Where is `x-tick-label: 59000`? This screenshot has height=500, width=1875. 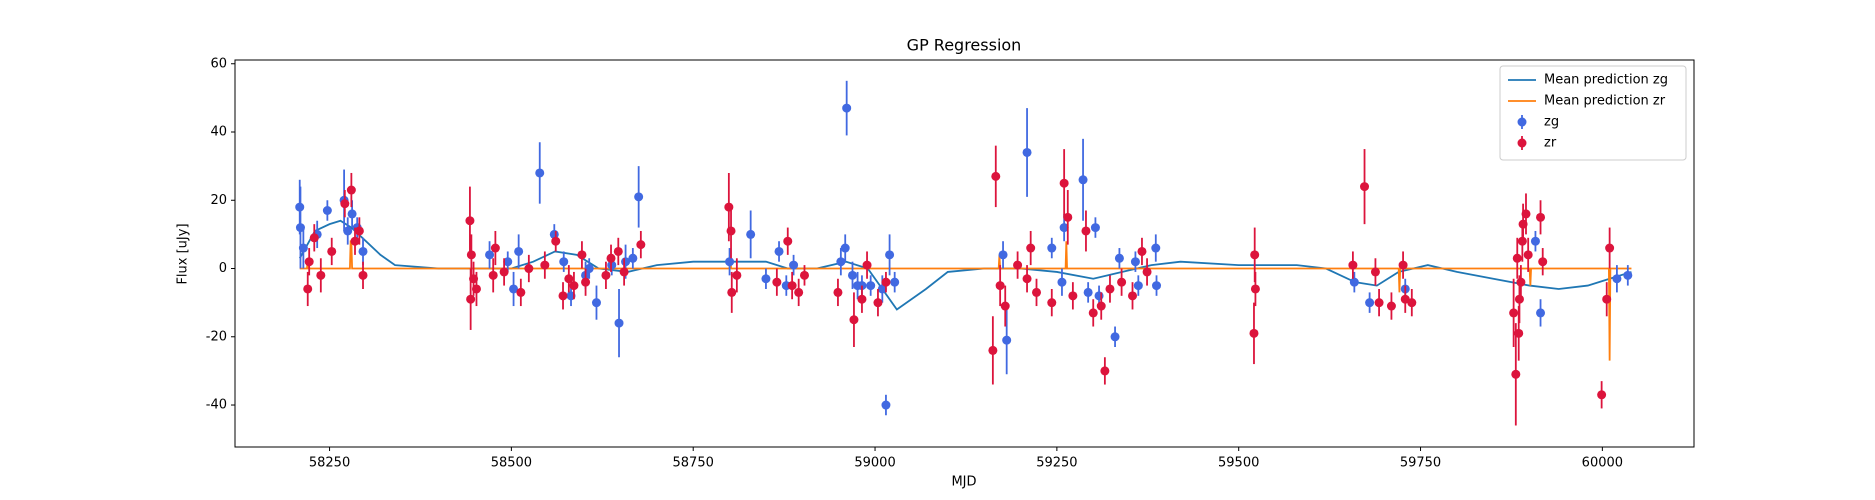 x-tick-label: 59000 is located at coordinates (874, 463).